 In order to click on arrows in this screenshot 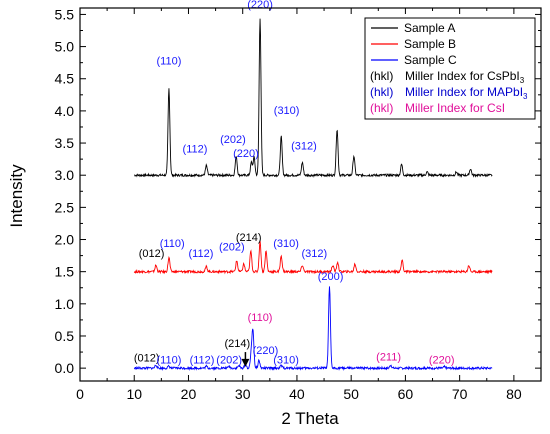, I will do `click(245, 359)`.